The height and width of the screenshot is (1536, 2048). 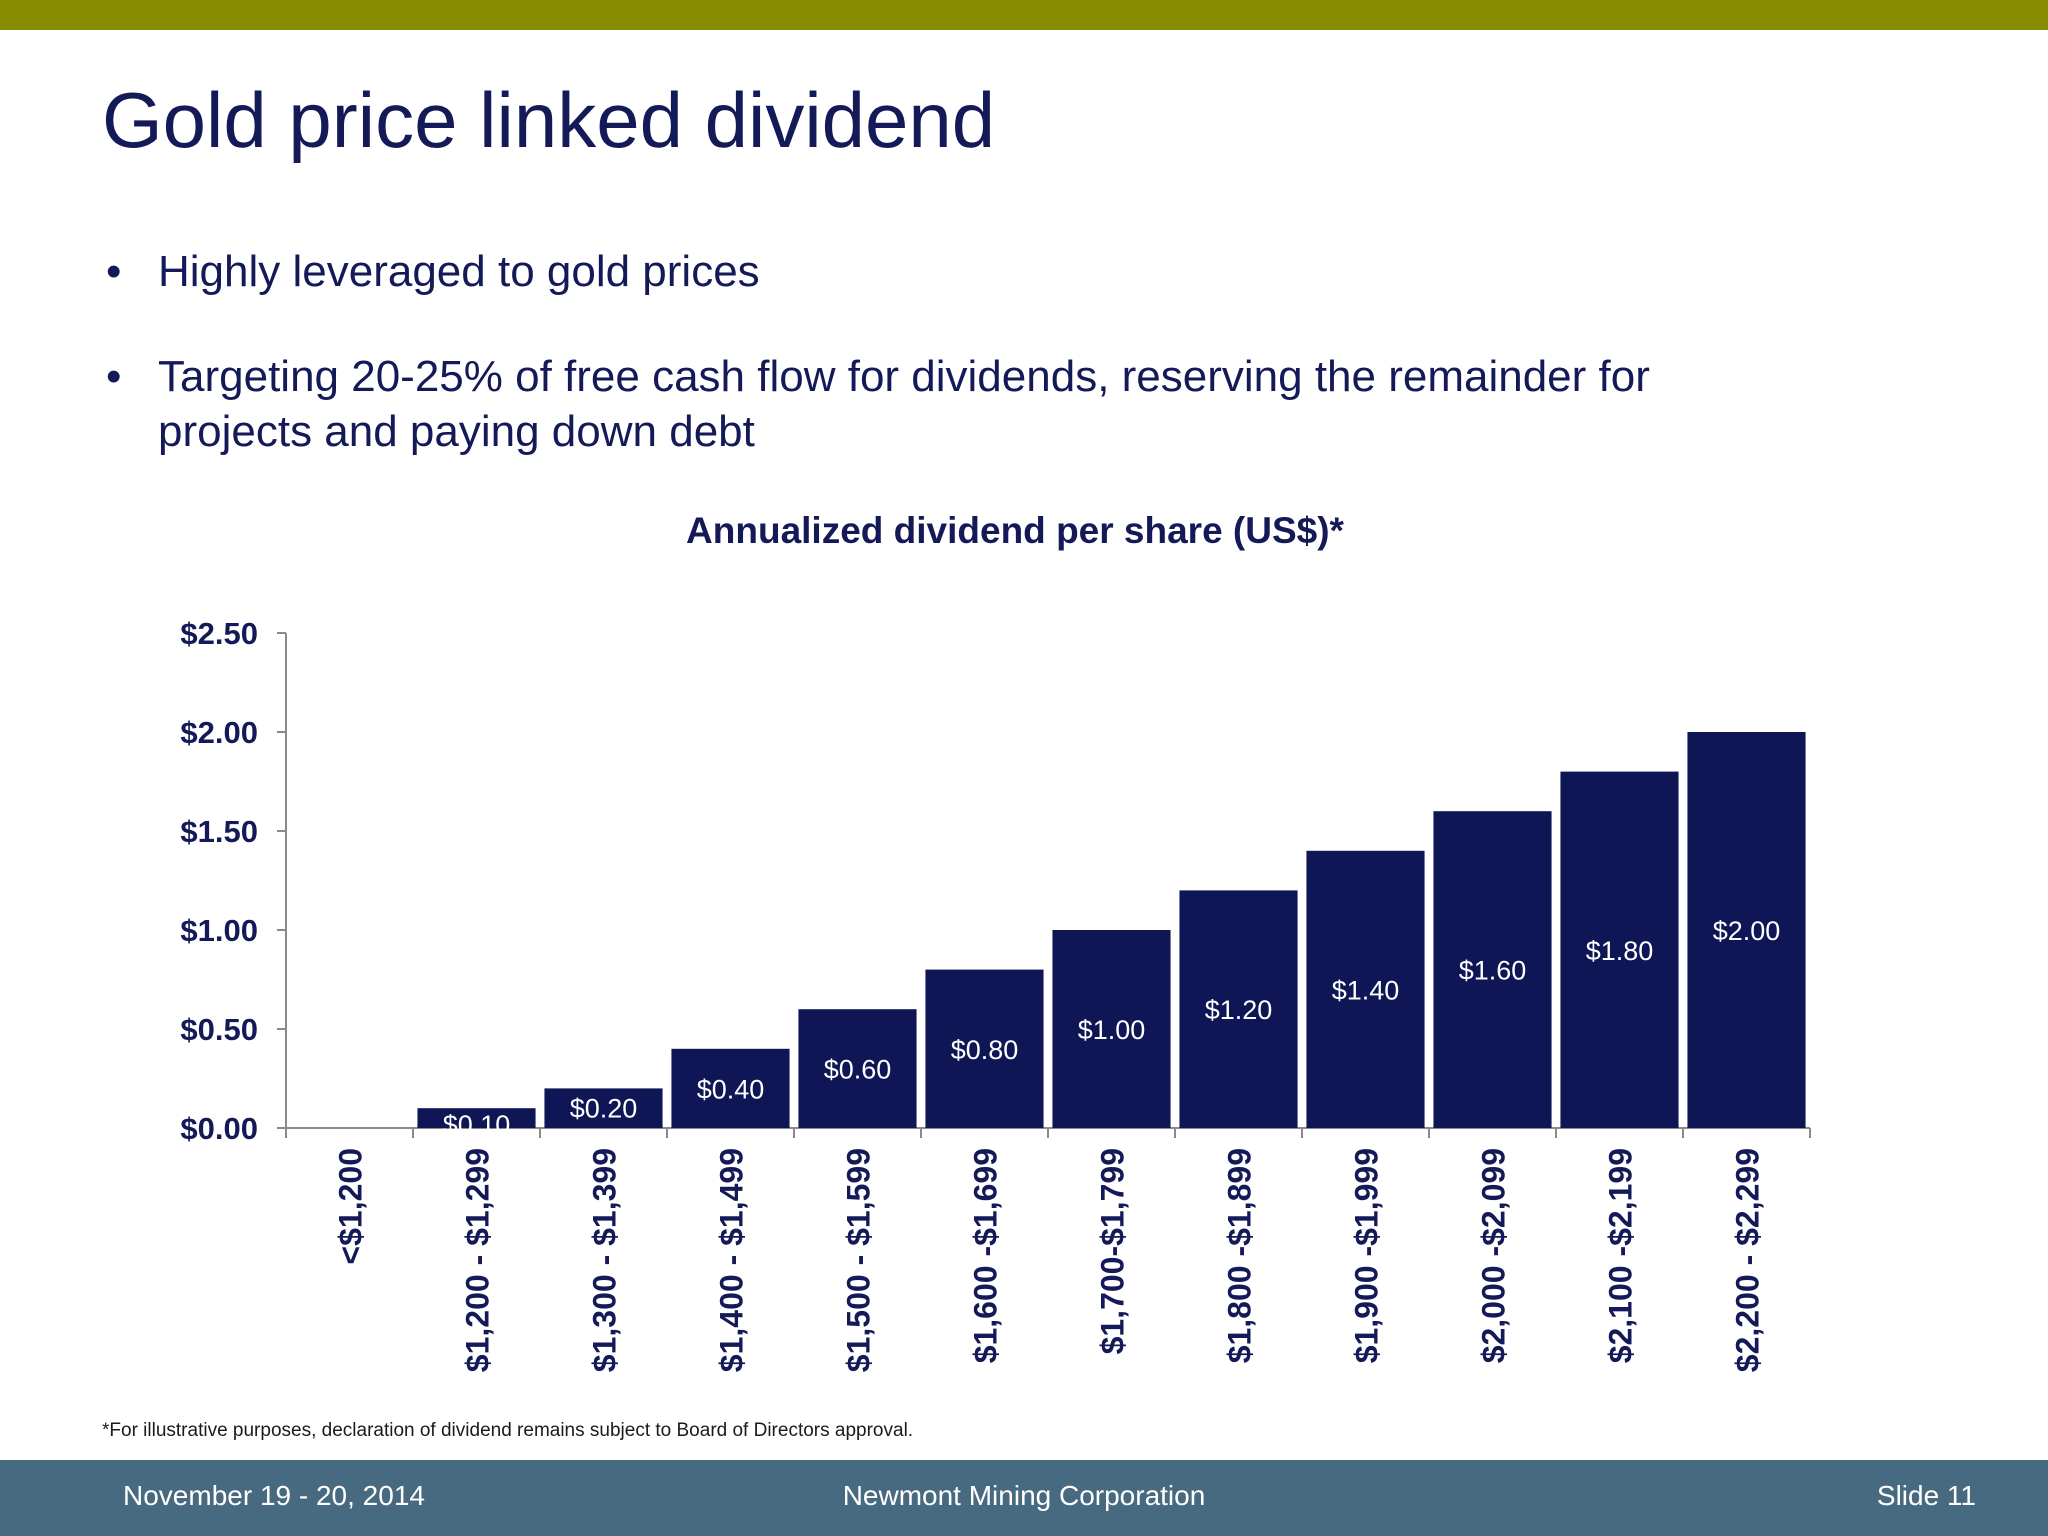 What do you see at coordinates (274, 1495) in the screenshot?
I see `footer-date: November 19 - 20, 2014` at bounding box center [274, 1495].